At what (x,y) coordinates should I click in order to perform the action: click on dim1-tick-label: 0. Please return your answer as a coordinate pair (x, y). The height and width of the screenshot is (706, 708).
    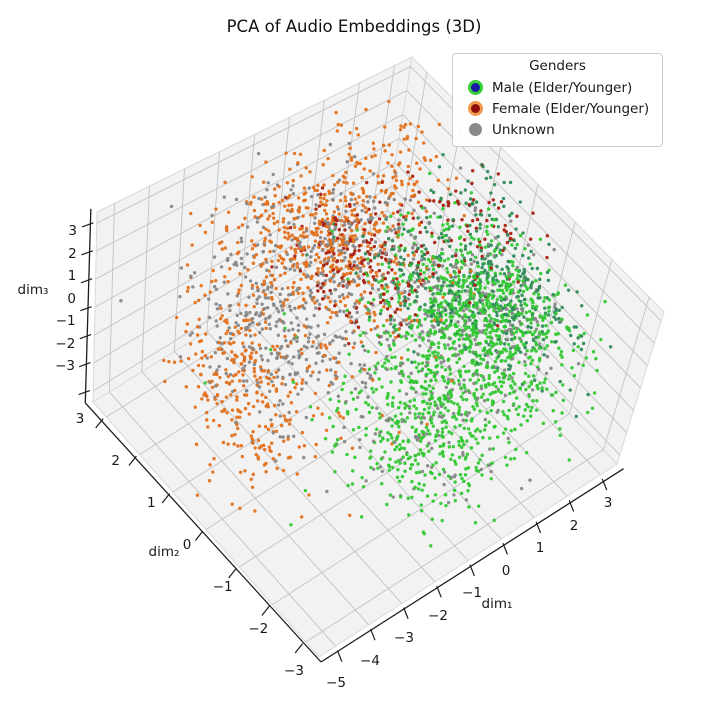
    Looking at the image, I should click on (506, 570).